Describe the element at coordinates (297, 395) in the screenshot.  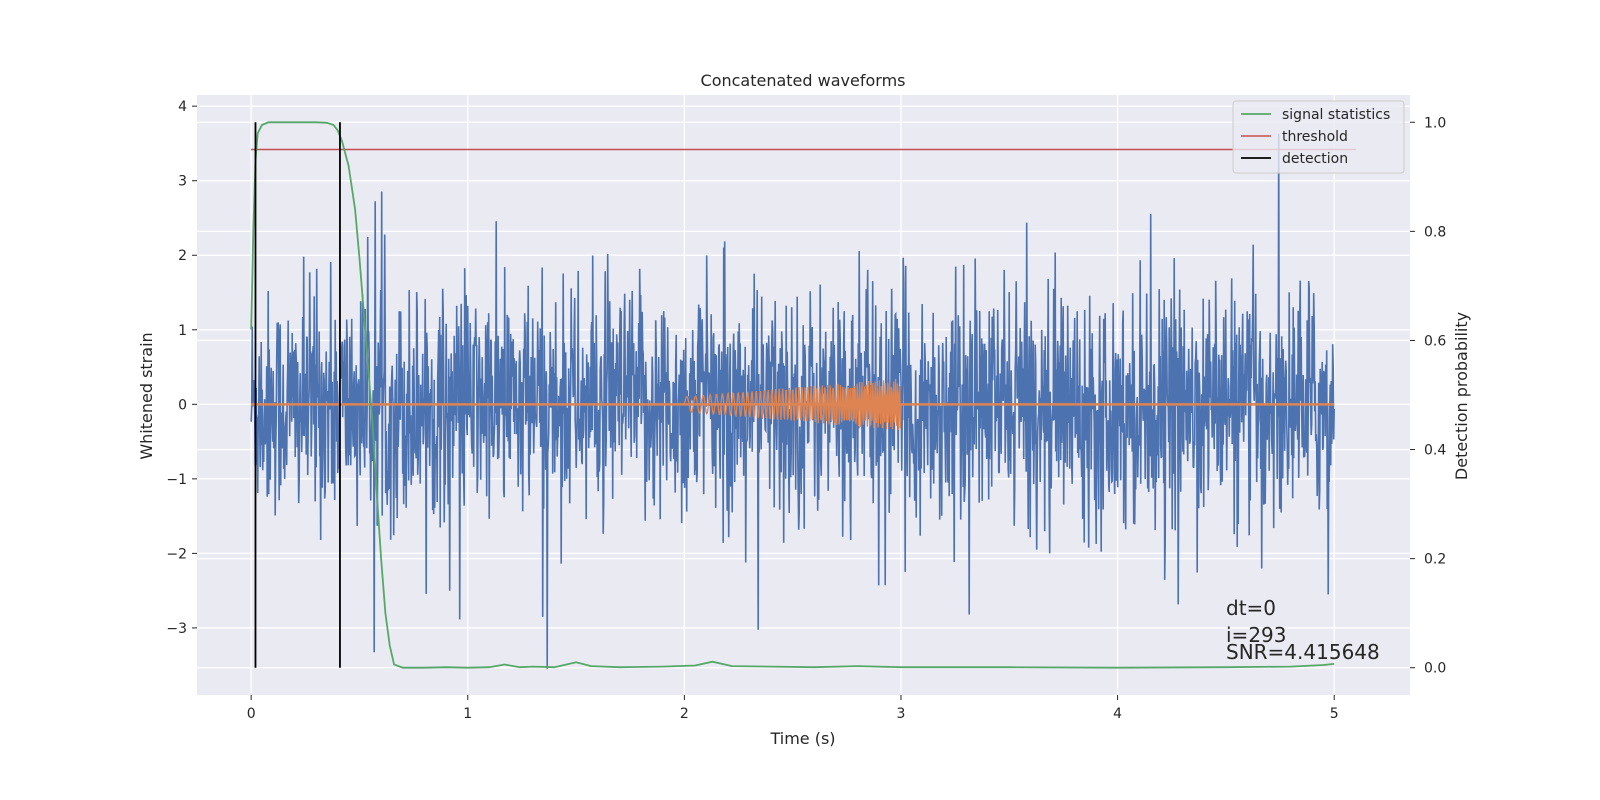
I see `detection-lines` at that location.